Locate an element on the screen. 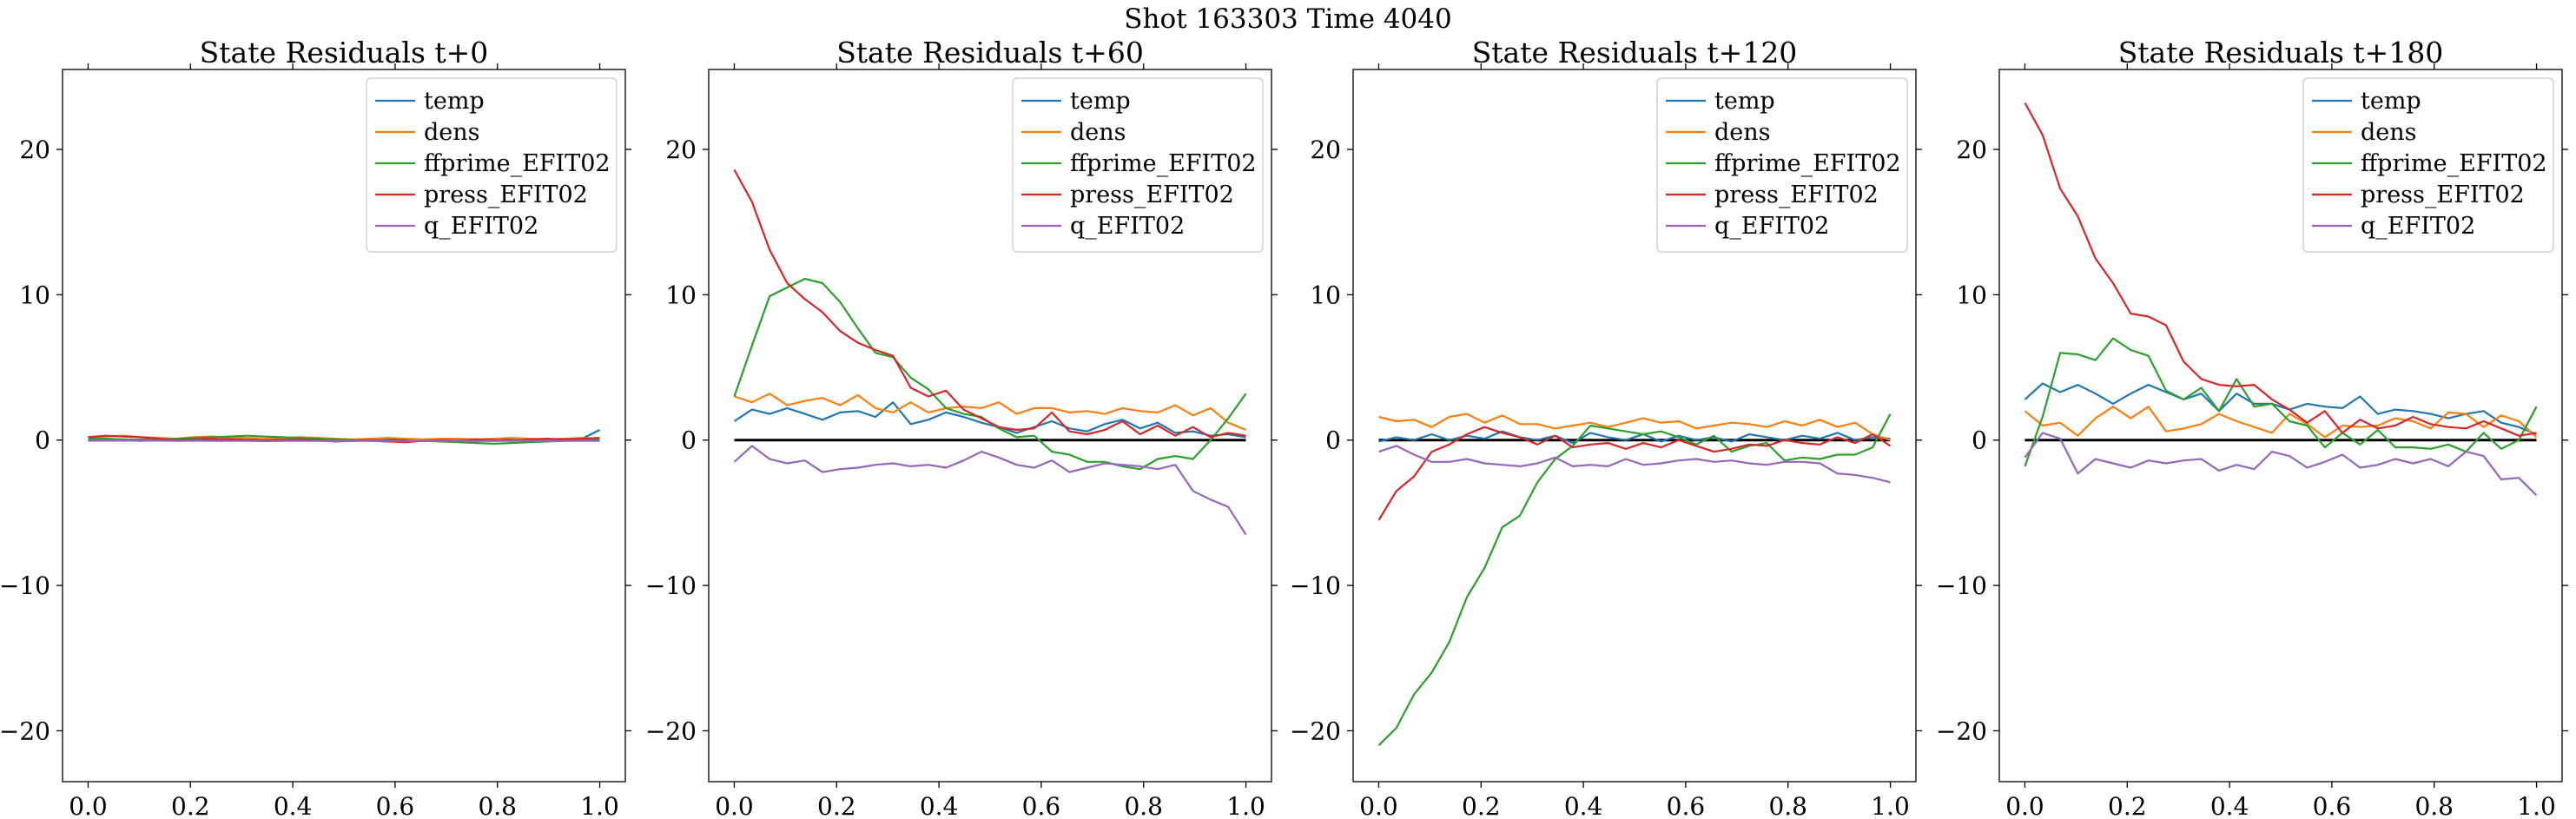 The image size is (2576, 819). figure-suptitle: Shot 163303 Time 4040 is located at coordinates (1287, 19).